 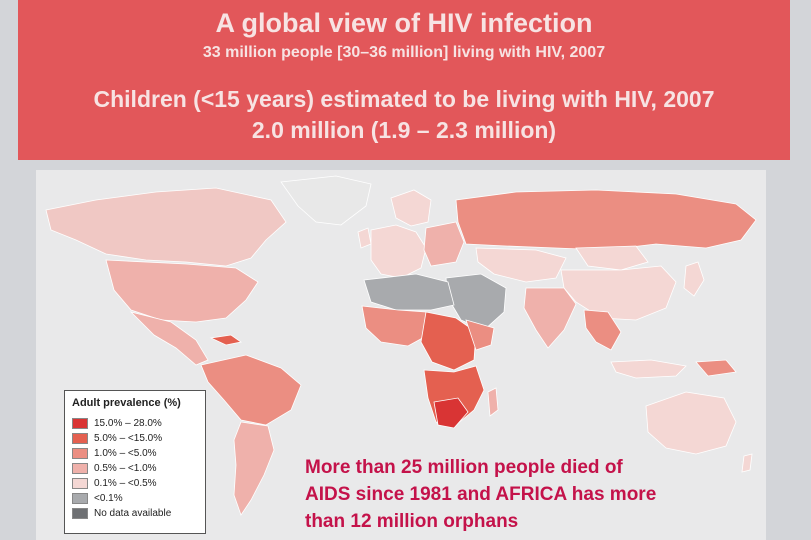 What do you see at coordinates (169, 338) in the screenshot?
I see `region-mexico` at bounding box center [169, 338].